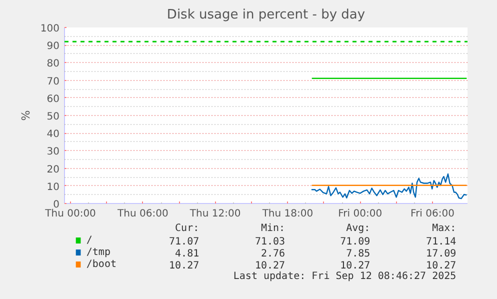 Image resolution: width=497 pixels, height=299 pixels. What do you see at coordinates (360, 214) in the screenshot?
I see `x-tick-label: Fri 00:00` at bounding box center [360, 214].